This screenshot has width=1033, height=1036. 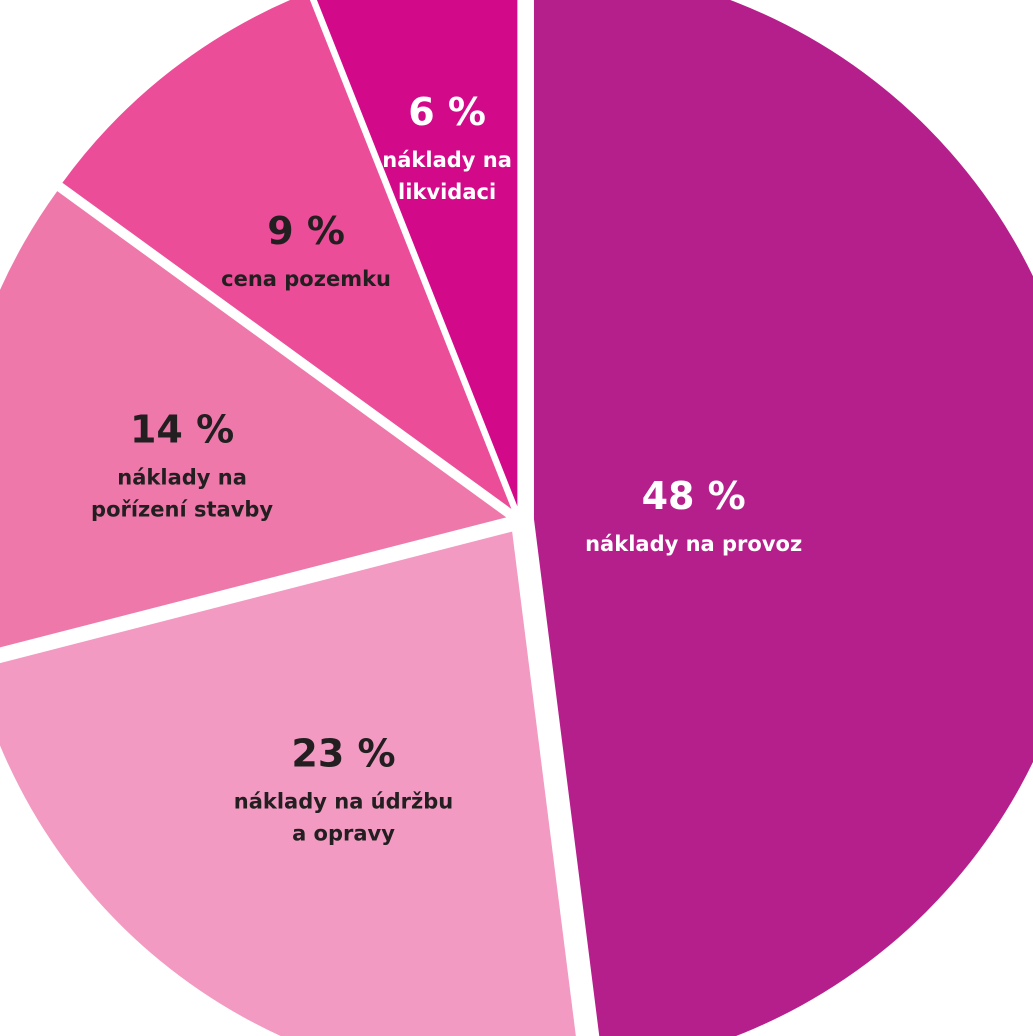 I want to click on slice-percent-label: 48 %, so click(x=694, y=496).